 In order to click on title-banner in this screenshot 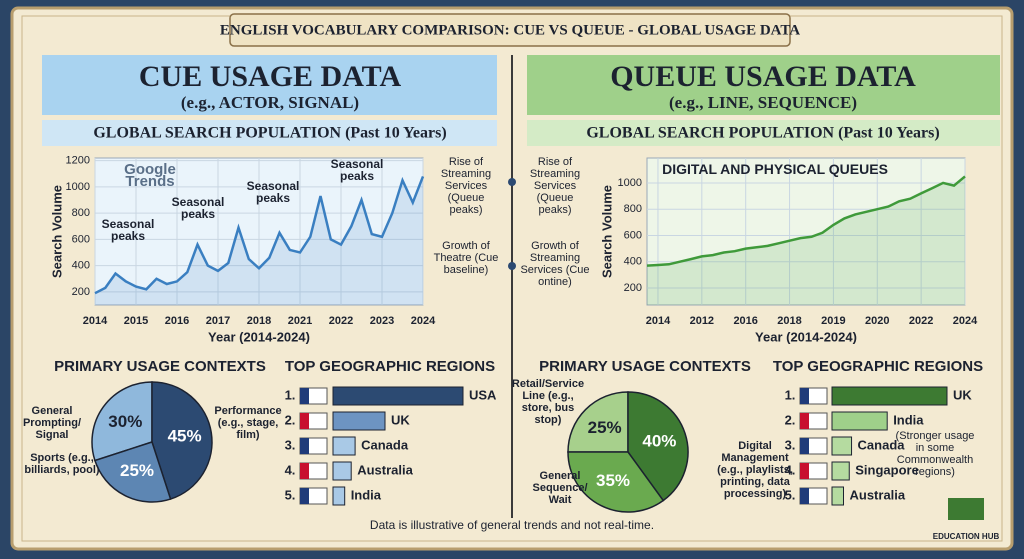, I will do `click(510, 30)`.